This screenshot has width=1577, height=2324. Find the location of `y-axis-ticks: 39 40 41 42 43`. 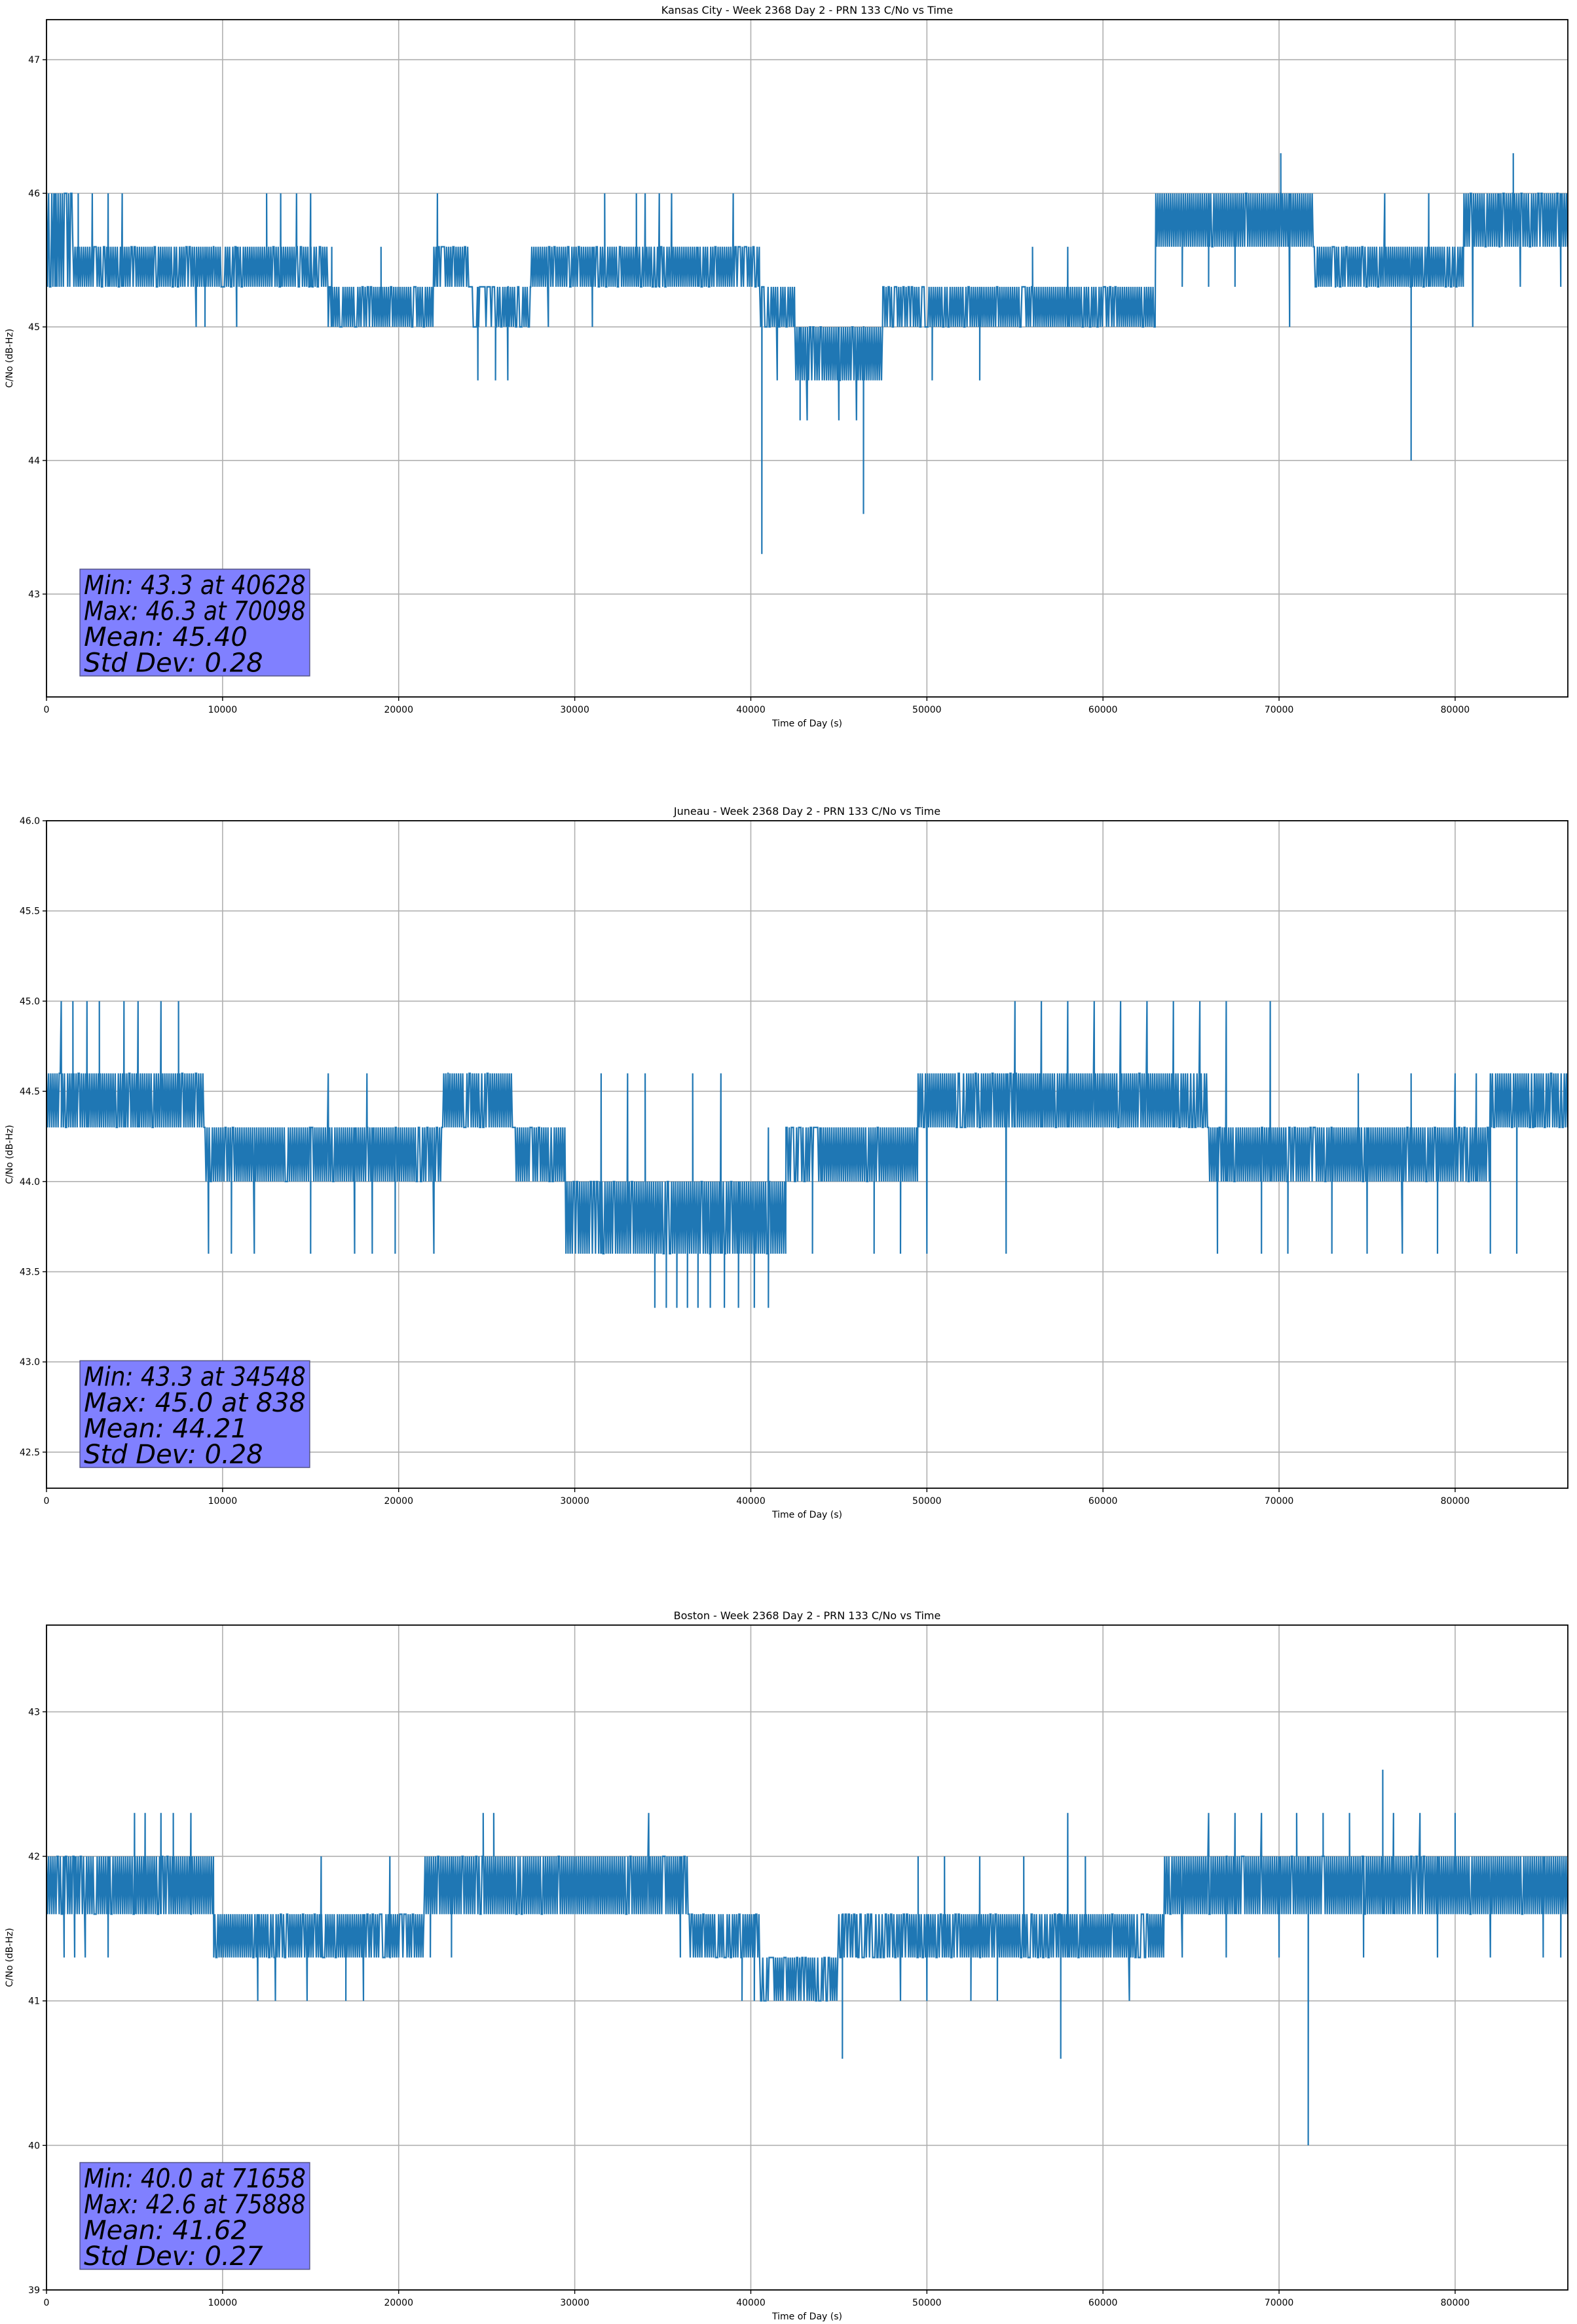

y-axis-ticks: 39 40 41 42 43 is located at coordinates (37, 2001).